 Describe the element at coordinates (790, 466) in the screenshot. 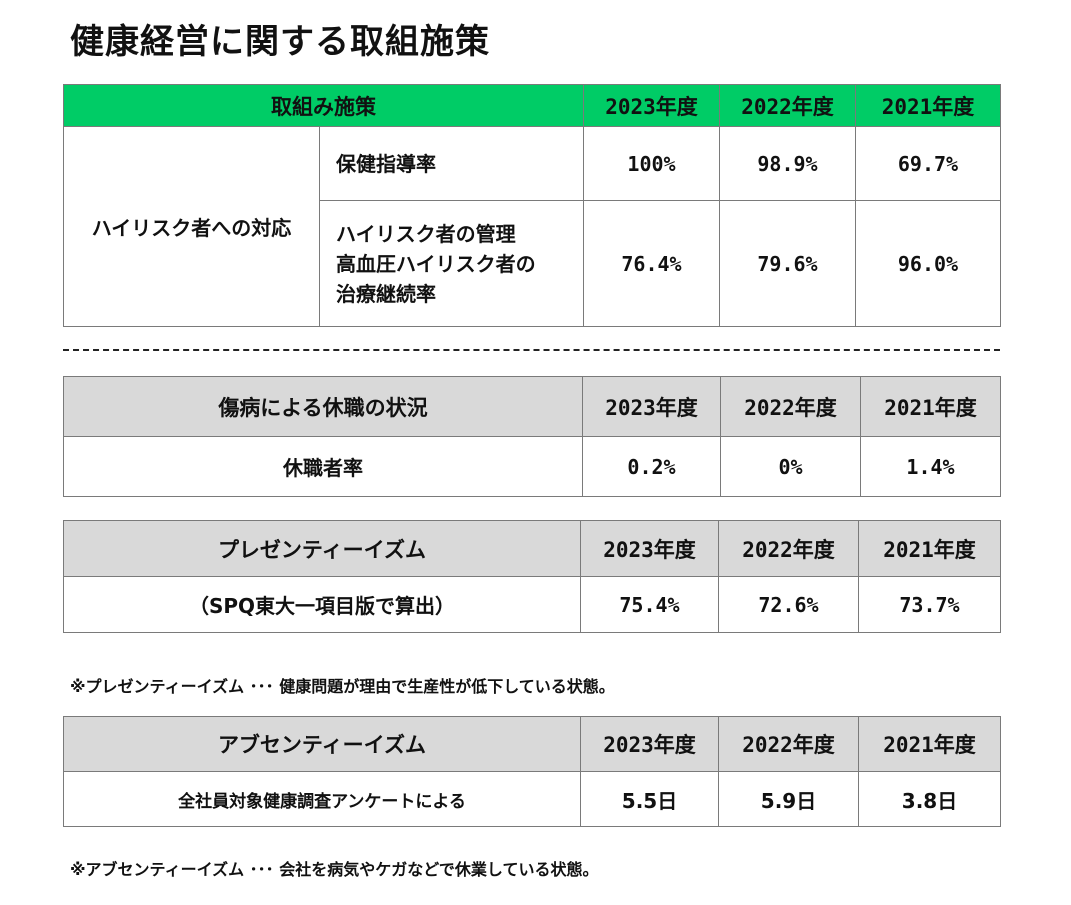

I see `value-leave-2022: 0%` at that location.